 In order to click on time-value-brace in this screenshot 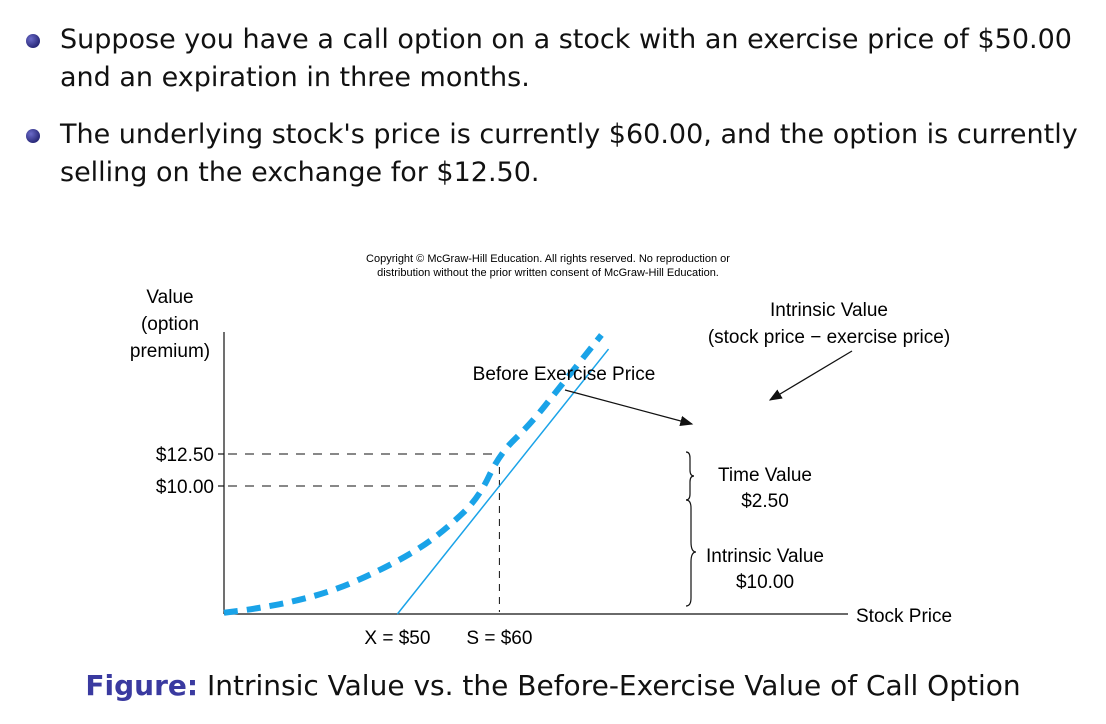, I will do `click(690, 476)`.